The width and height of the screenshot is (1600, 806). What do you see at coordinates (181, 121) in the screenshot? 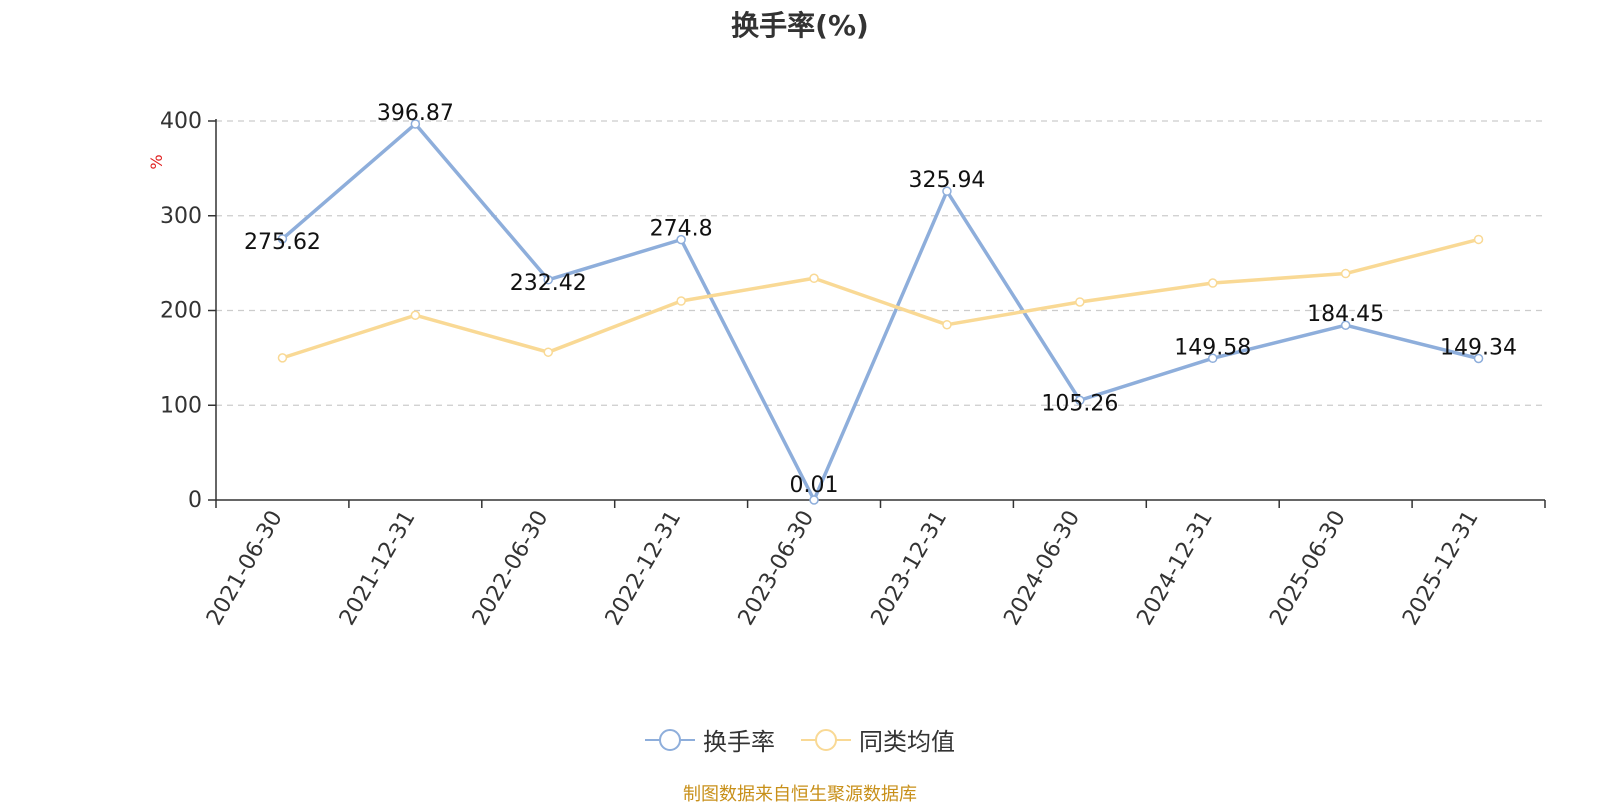
I see `y-tick-label: 400` at bounding box center [181, 121].